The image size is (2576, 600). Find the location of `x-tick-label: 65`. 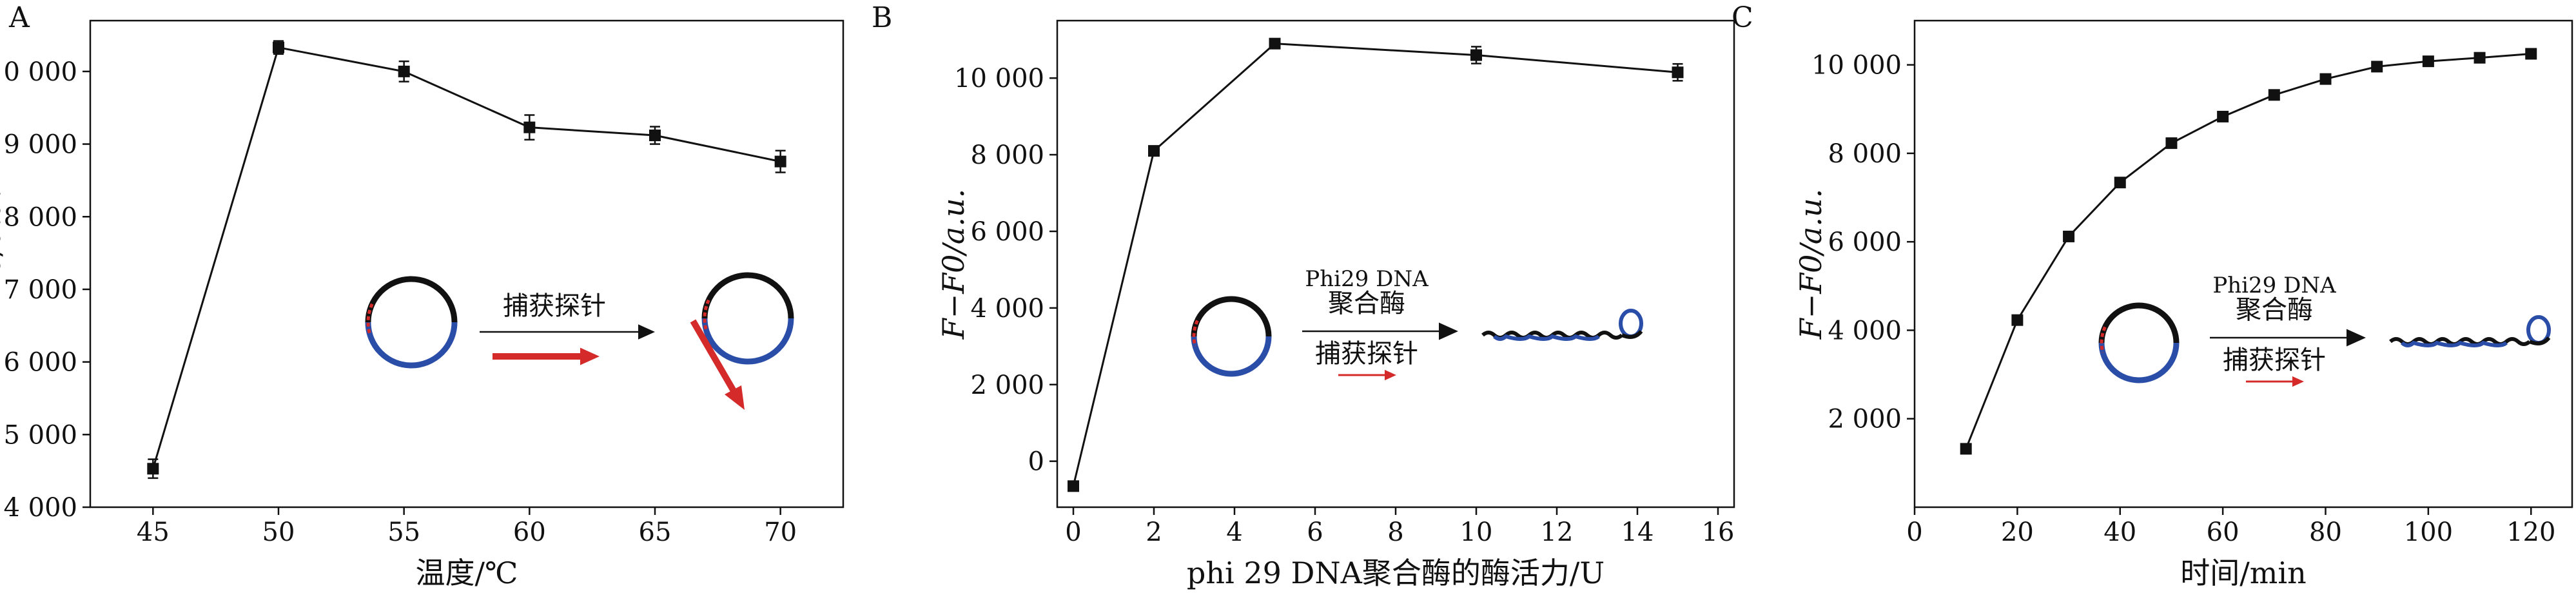

x-tick-label: 65 is located at coordinates (656, 533).